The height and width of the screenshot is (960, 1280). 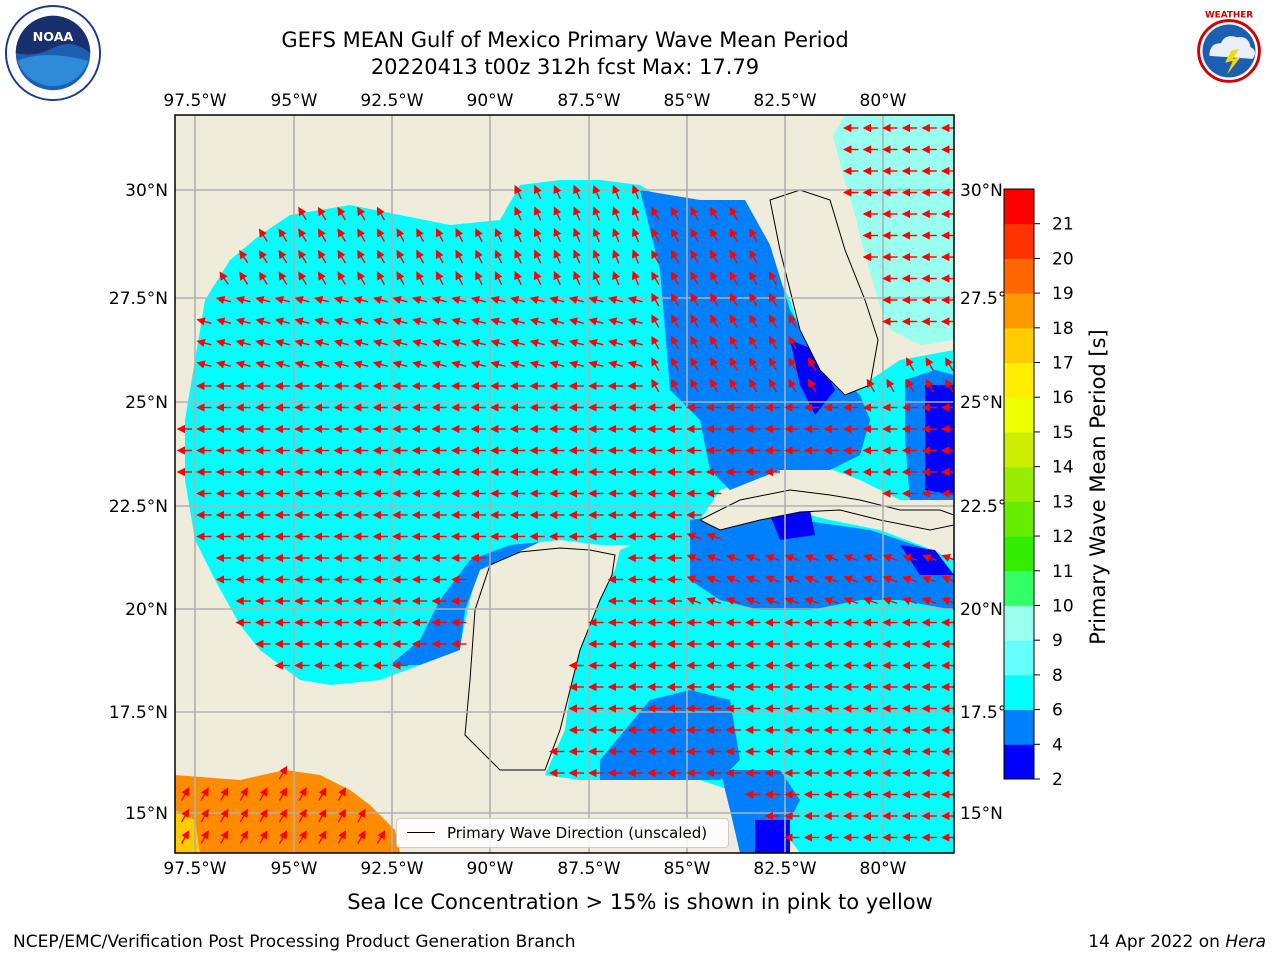 What do you see at coordinates (577, 833) in the screenshot?
I see `legend-label: Primary Wave Direction (unscaled)` at bounding box center [577, 833].